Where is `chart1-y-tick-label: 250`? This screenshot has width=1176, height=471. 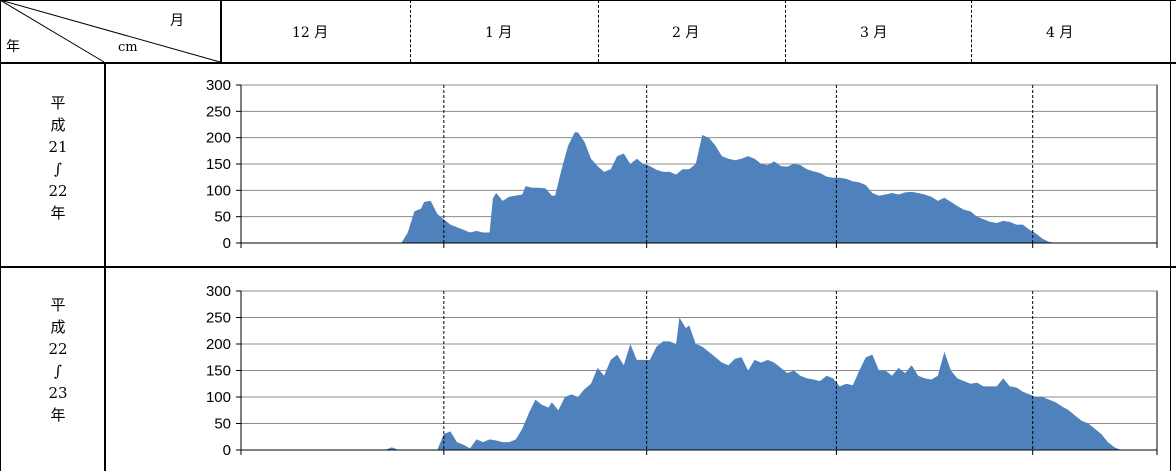 chart1-y-tick-label: 250 is located at coordinates (218, 111).